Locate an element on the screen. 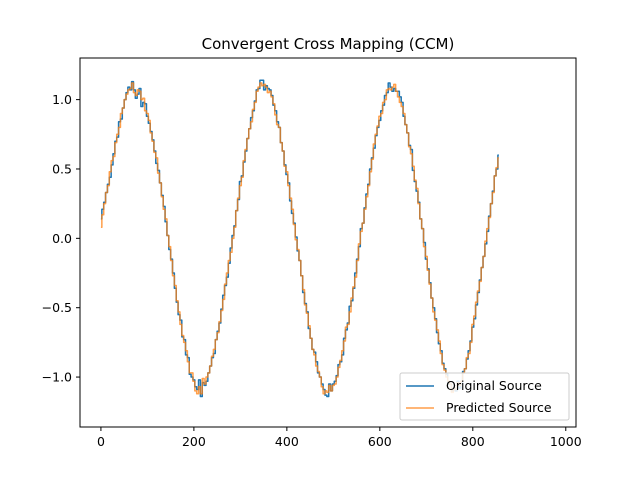 The width and height of the screenshot is (640, 480). legend-box is located at coordinates (484, 396).